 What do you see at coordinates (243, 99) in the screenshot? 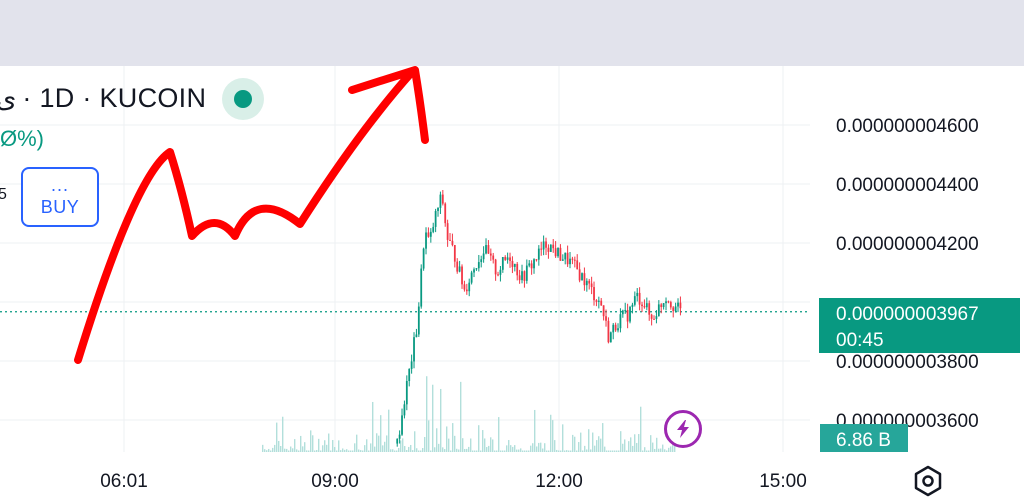
I see `market-status-indicator` at bounding box center [243, 99].